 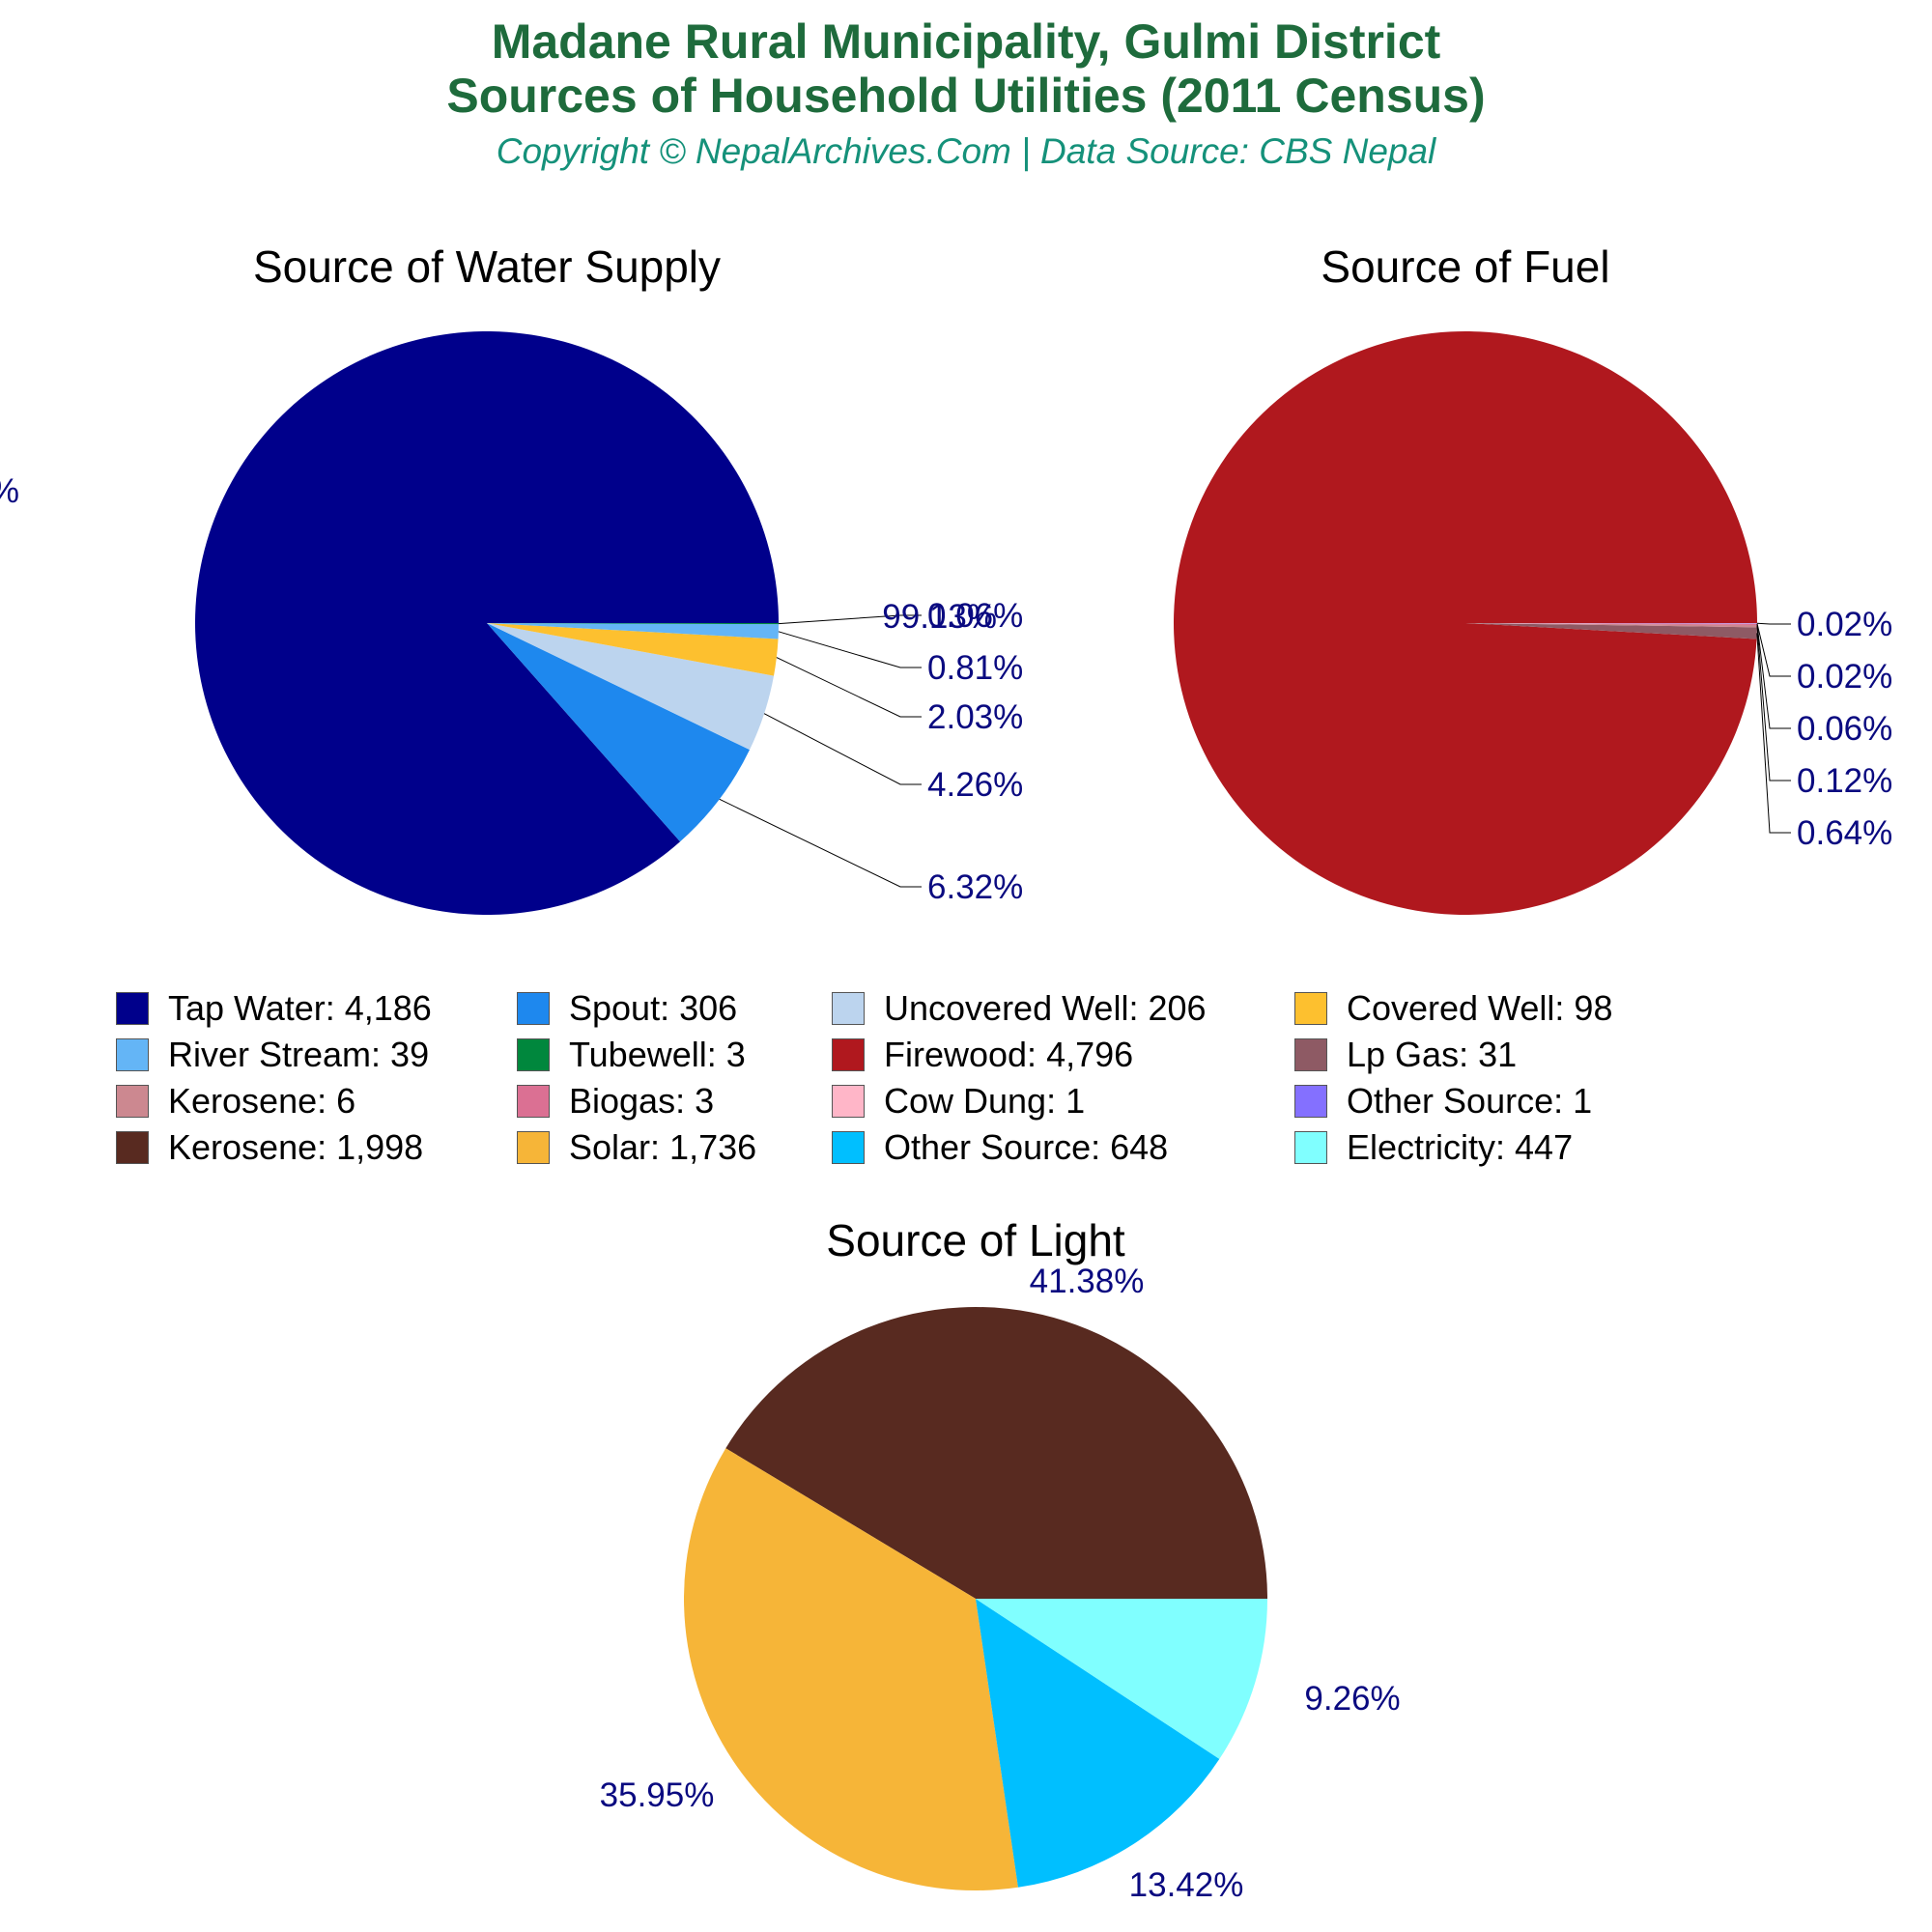 What do you see at coordinates (975, 717) in the screenshot?
I see `slice-percent-label: 2.03%` at bounding box center [975, 717].